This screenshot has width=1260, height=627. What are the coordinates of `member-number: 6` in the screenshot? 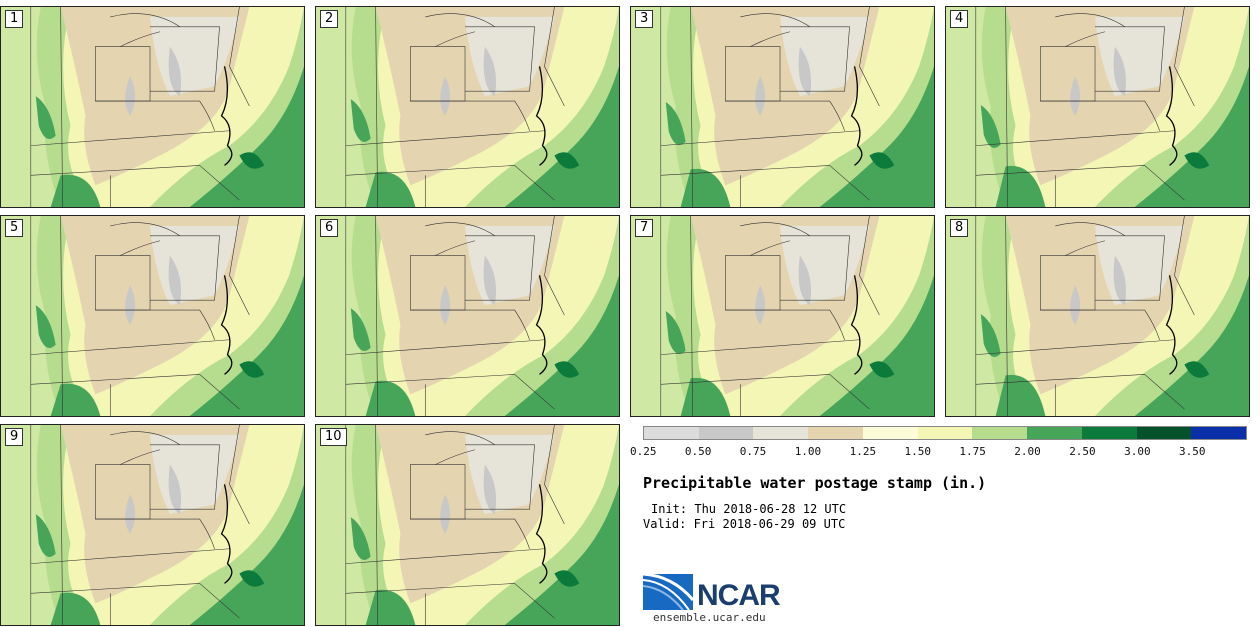 It's located at (329, 228).